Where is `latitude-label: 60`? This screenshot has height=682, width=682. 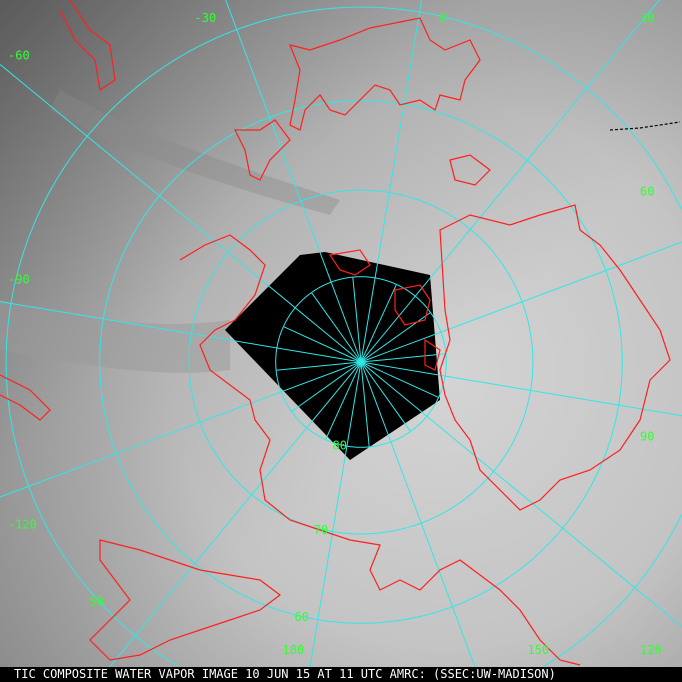
latitude-label: 60 is located at coordinates (302, 617).